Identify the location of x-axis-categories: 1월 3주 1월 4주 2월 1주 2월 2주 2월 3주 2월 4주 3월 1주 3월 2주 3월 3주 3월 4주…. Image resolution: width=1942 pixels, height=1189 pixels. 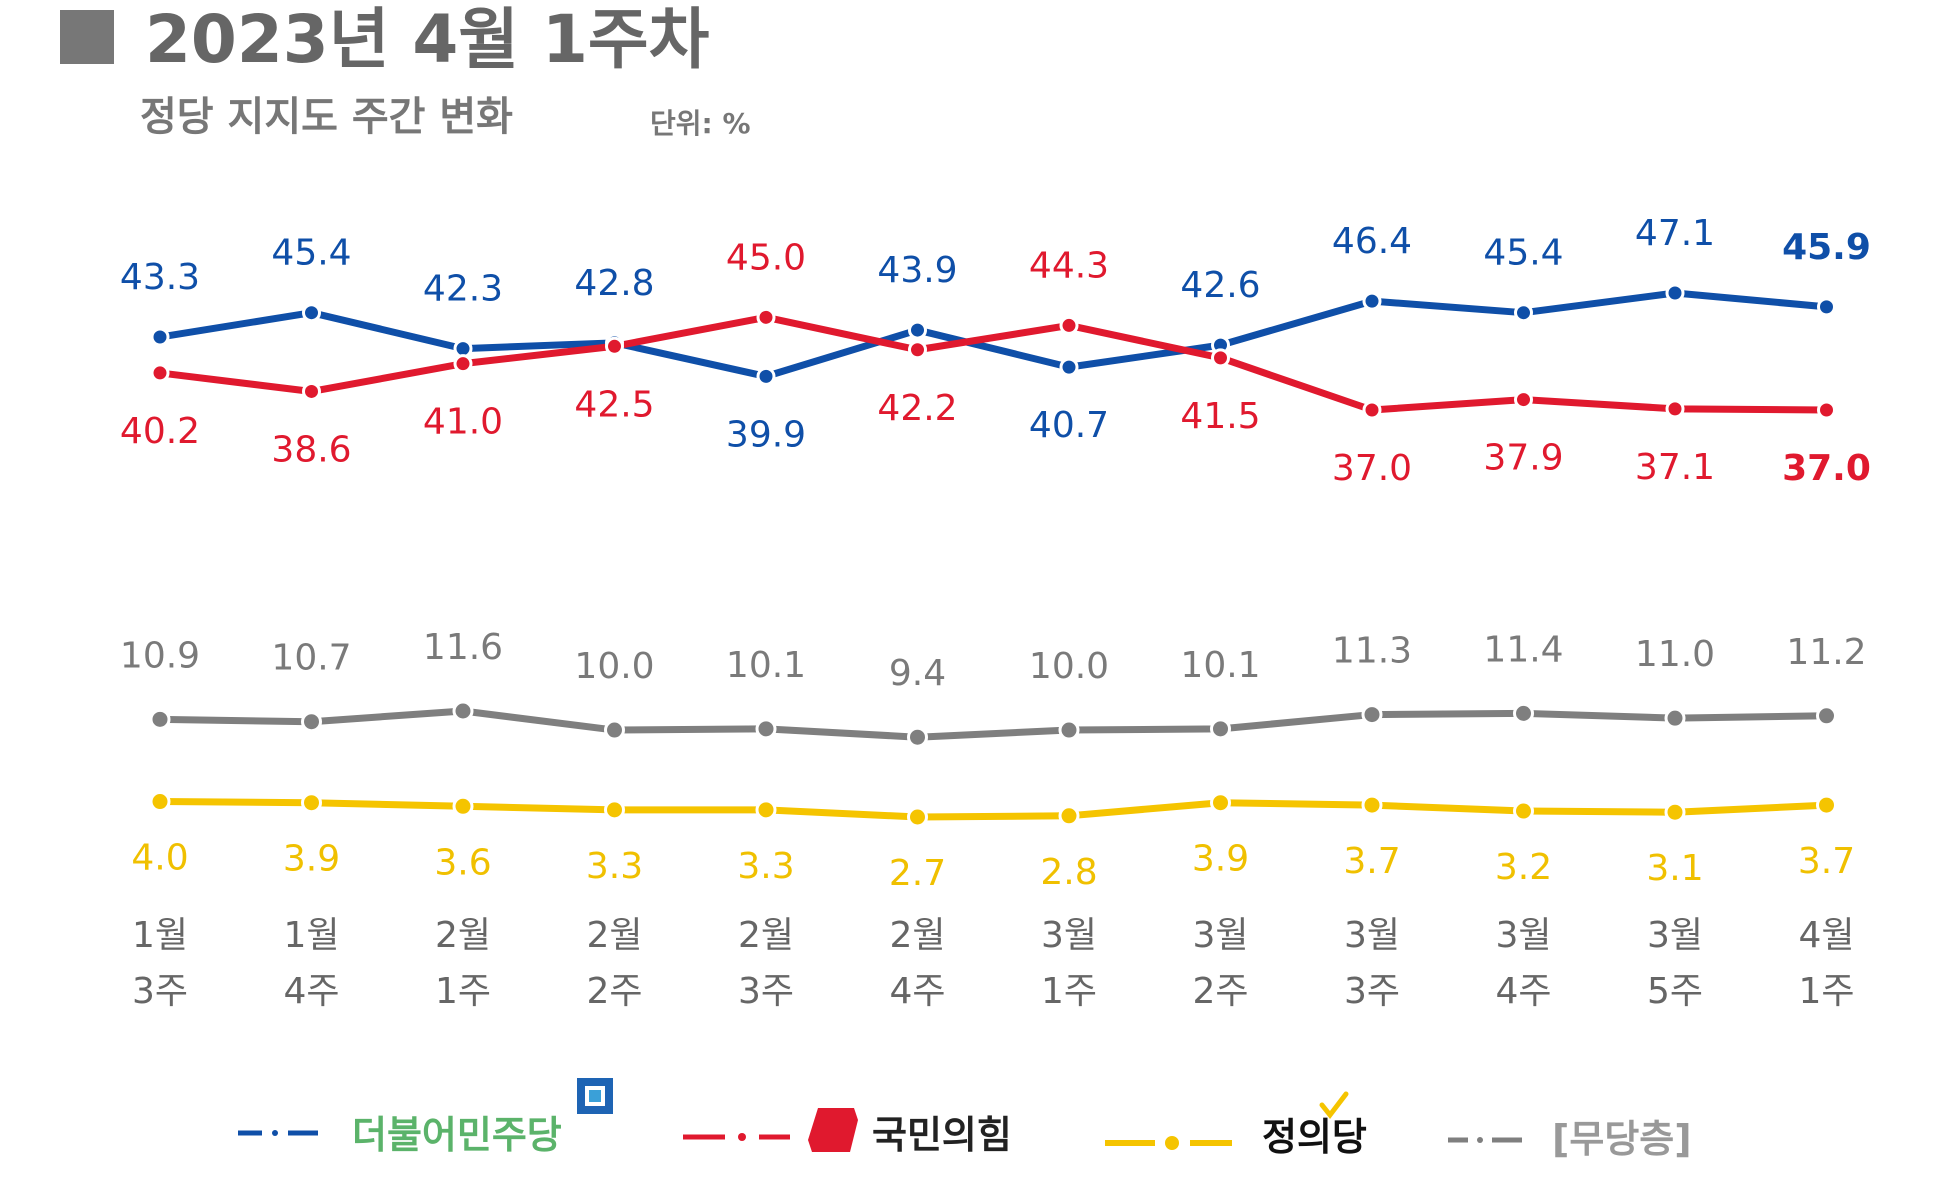
(993, 963).